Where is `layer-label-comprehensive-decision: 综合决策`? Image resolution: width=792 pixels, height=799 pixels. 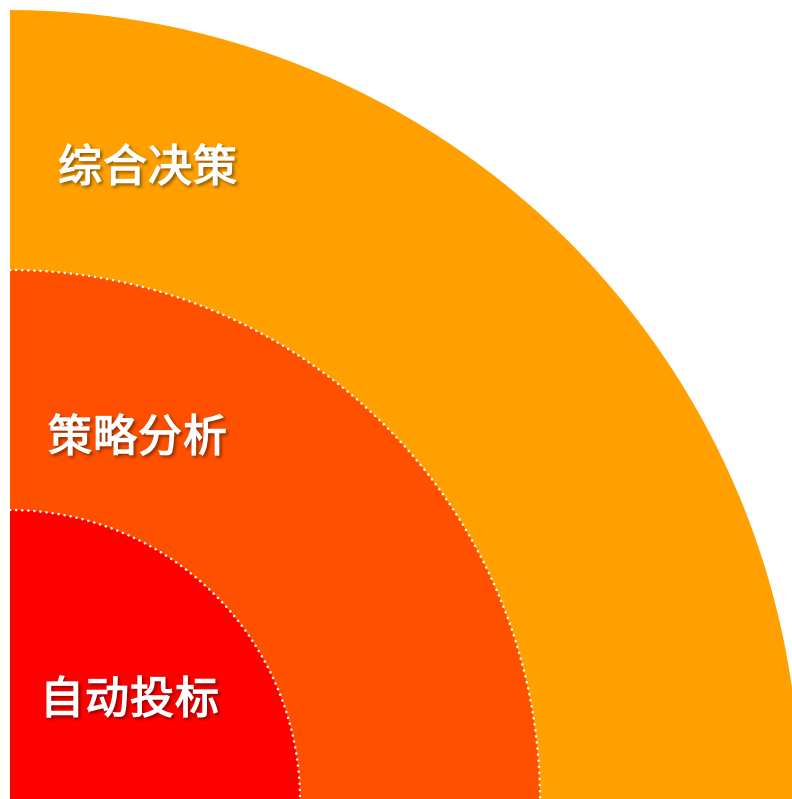 layer-label-comprehensive-decision: 综合决策 is located at coordinates (148, 166).